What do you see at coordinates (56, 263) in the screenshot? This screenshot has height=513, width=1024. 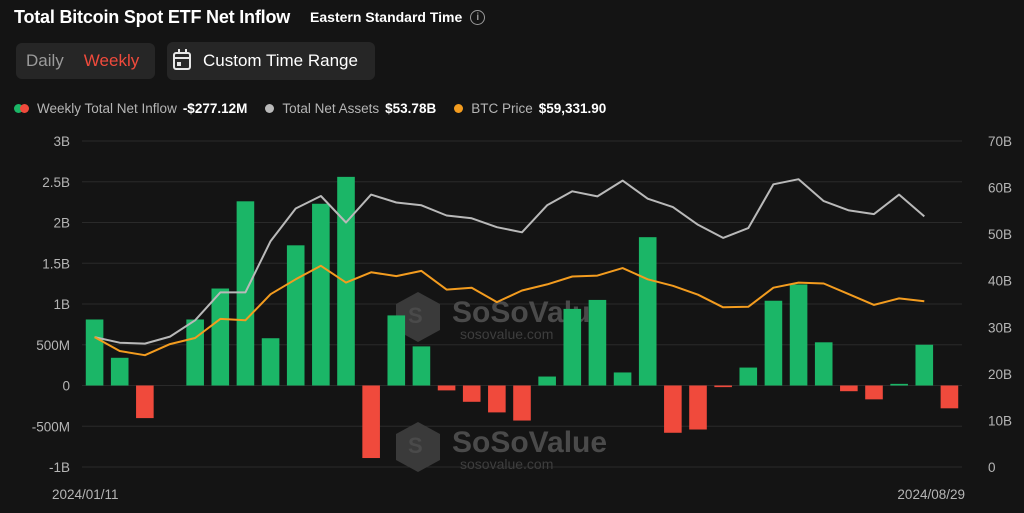 I see `left-tick-label: 1.5B` at bounding box center [56, 263].